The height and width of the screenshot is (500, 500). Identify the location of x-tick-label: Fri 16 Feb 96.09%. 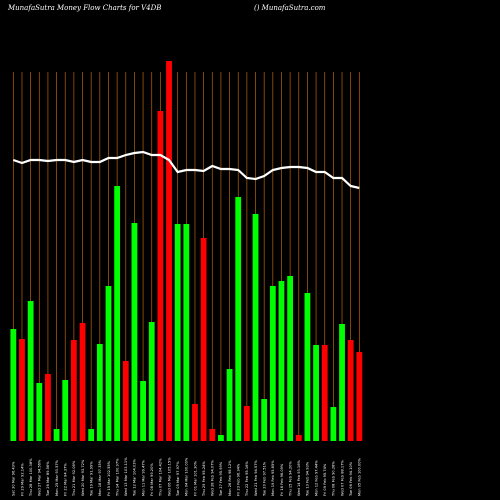
(282, 479).